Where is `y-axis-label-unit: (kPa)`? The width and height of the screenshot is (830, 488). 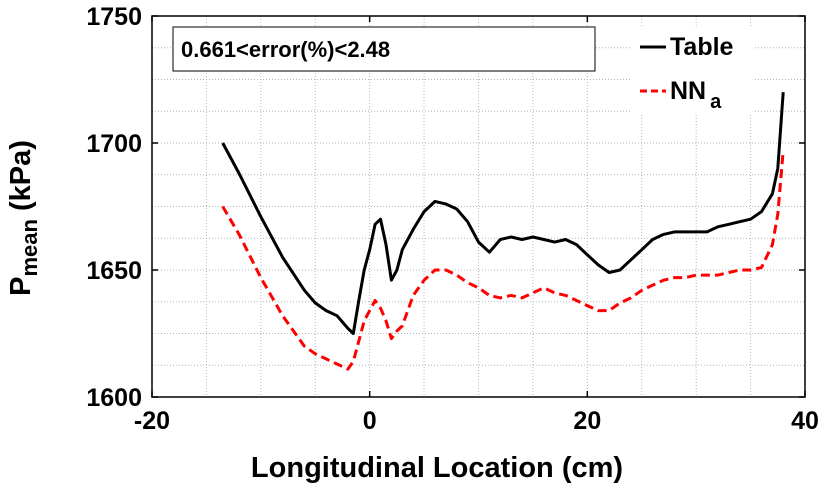
y-axis-label-unit: (kPa) is located at coordinates (21, 175).